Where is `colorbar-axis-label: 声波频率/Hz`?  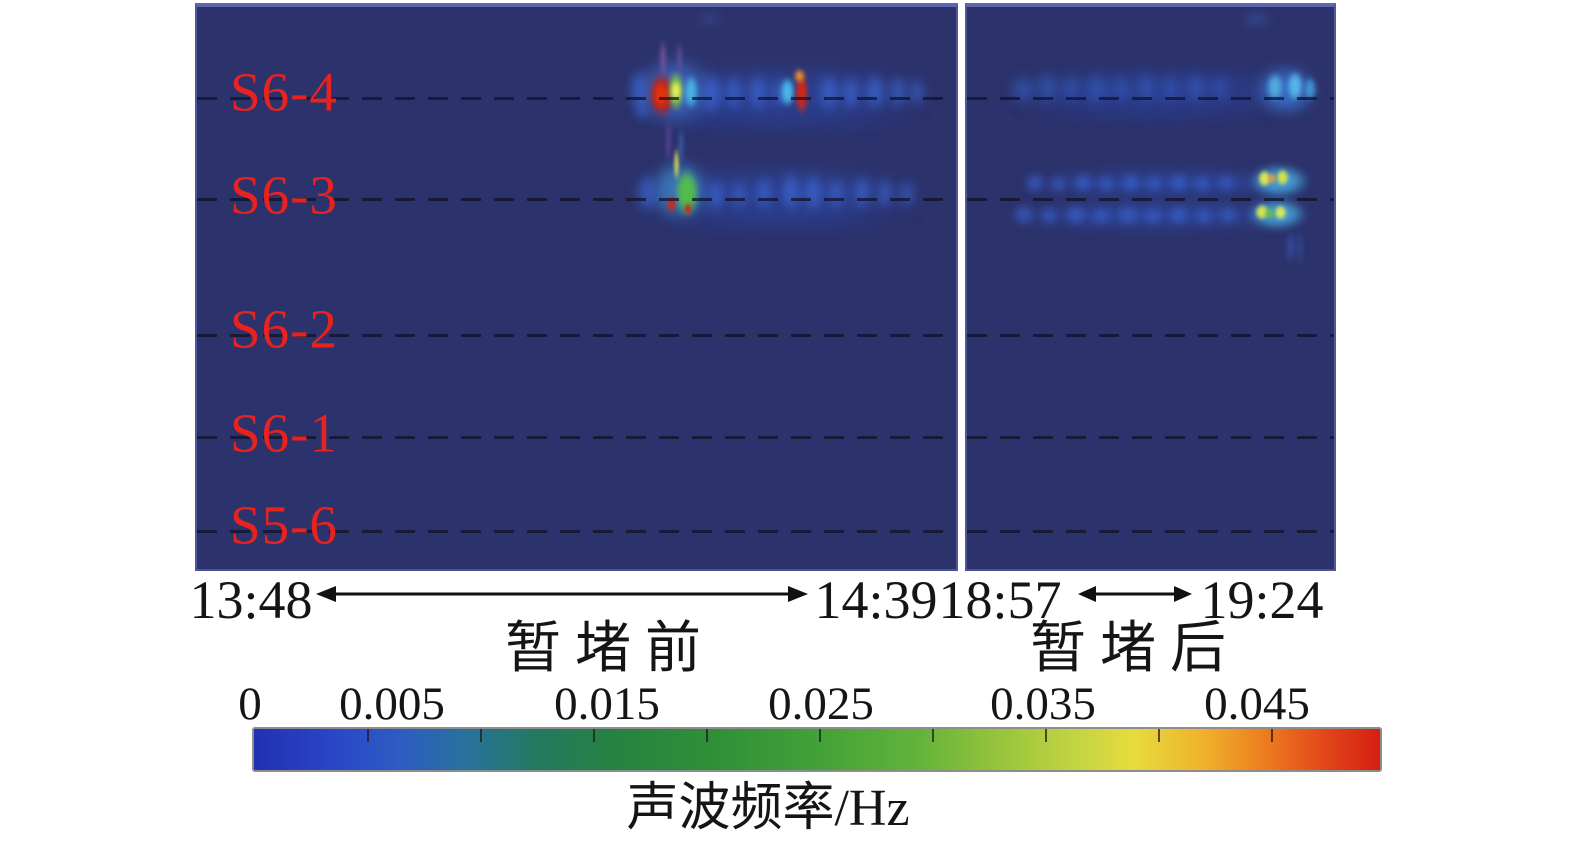
colorbar-axis-label: 声波频率/Hz is located at coordinates (768, 808).